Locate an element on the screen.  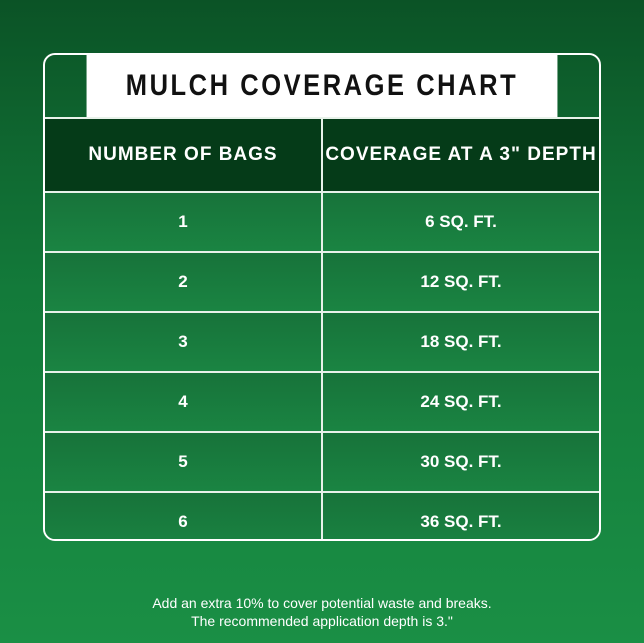
table-row: 4 24 SQ. FT. is located at coordinates (322, 401).